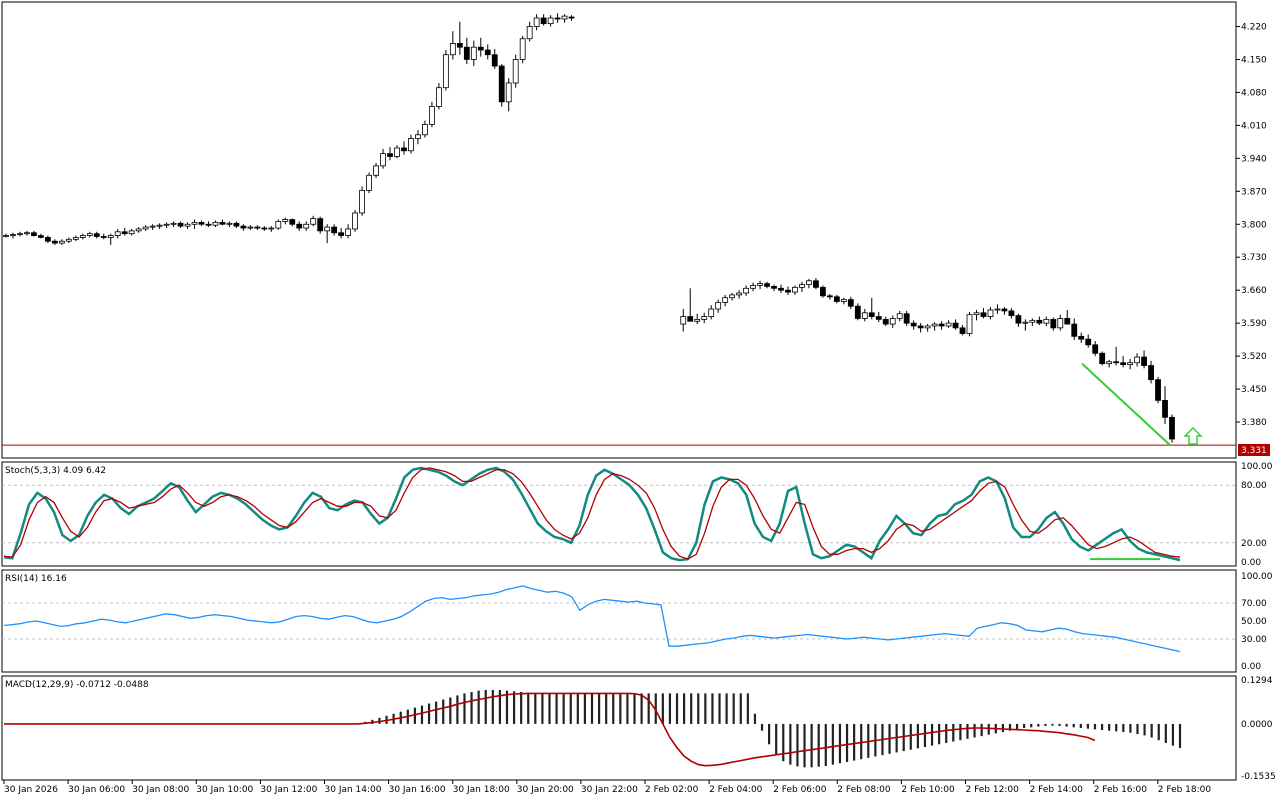 This screenshot has width=1280, height=804. What do you see at coordinates (1251, 667) in the screenshot?
I see `rsi-tick-label: 0.00` at bounding box center [1251, 667].